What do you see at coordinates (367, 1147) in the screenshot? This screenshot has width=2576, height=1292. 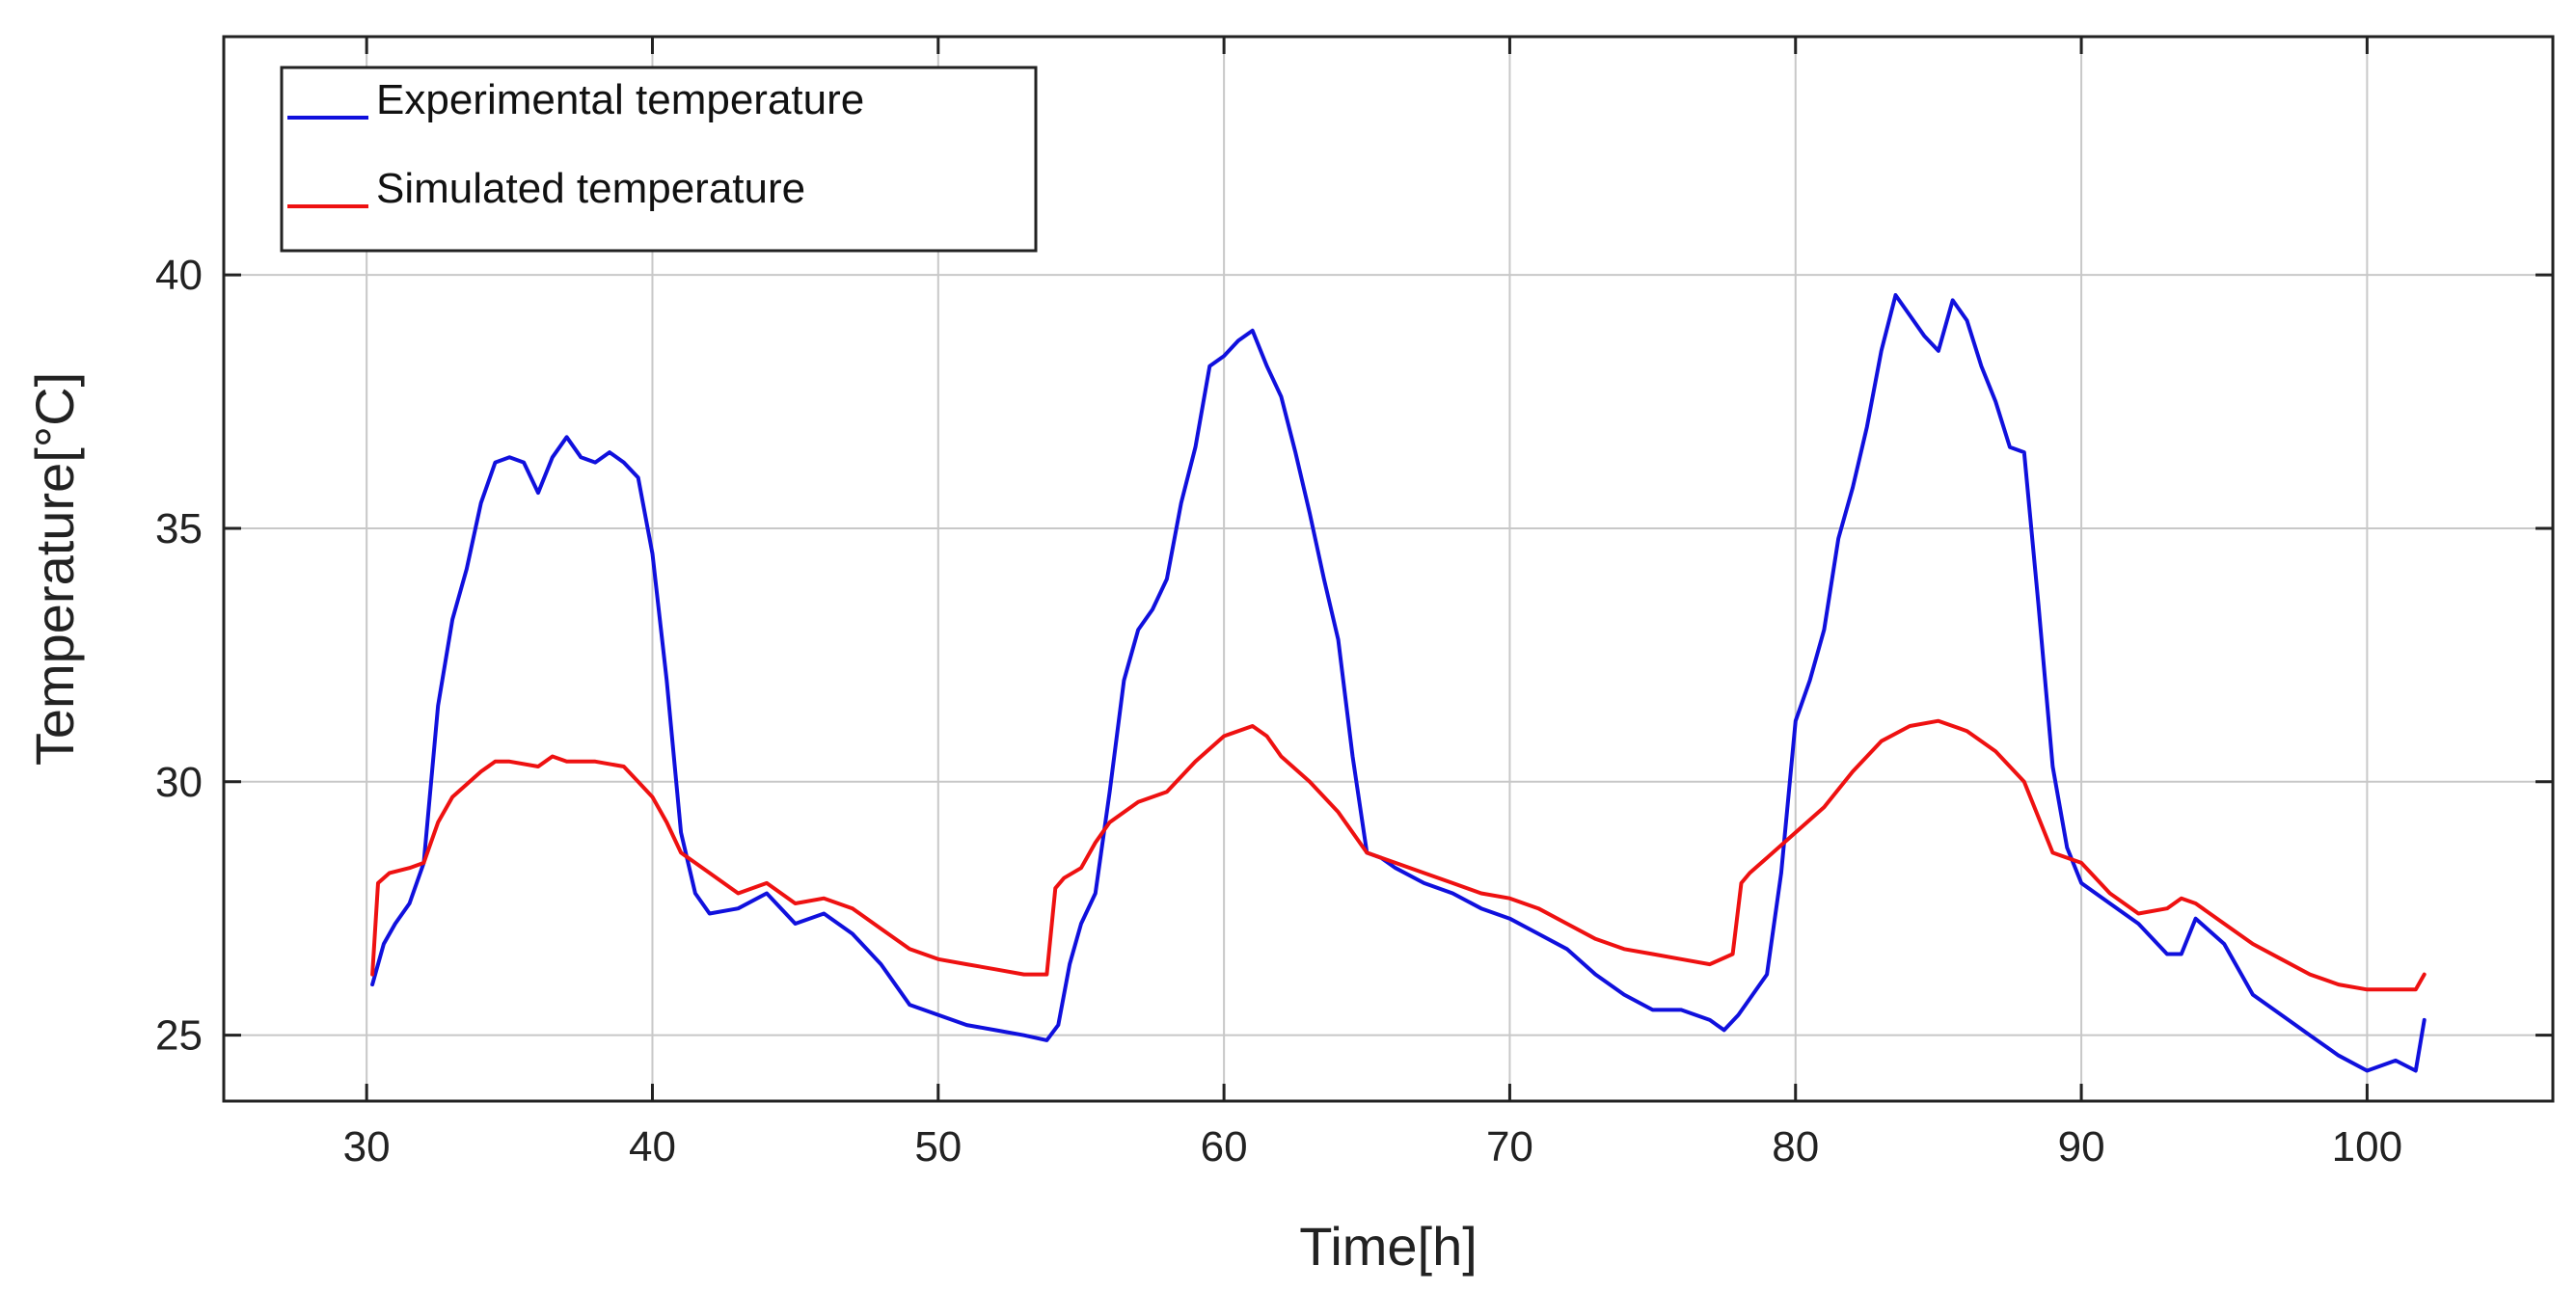 I see `x-tick-label: 30` at bounding box center [367, 1147].